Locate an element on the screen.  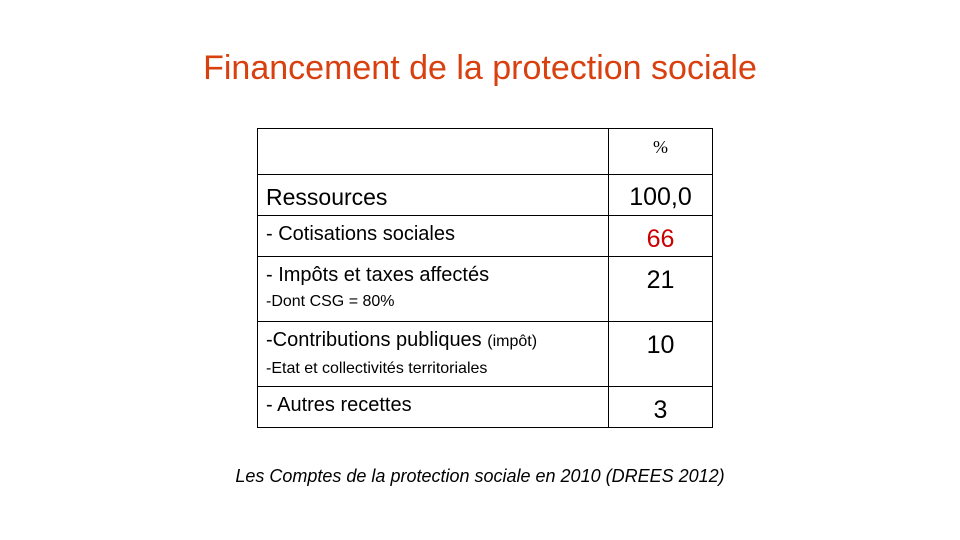
row-value: 10 is located at coordinates (660, 345).